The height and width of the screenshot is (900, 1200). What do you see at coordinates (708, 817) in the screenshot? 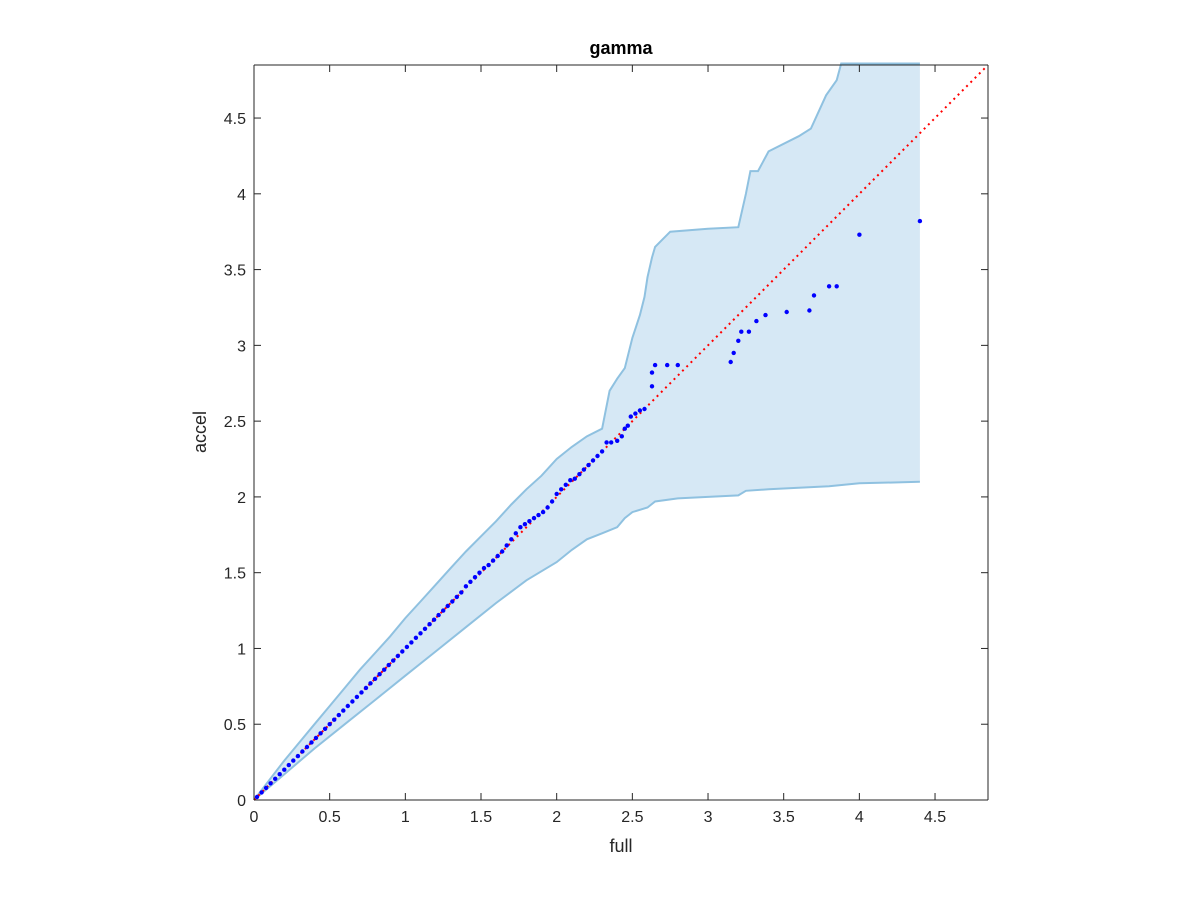
I see `x-tick-label: 3` at bounding box center [708, 817].